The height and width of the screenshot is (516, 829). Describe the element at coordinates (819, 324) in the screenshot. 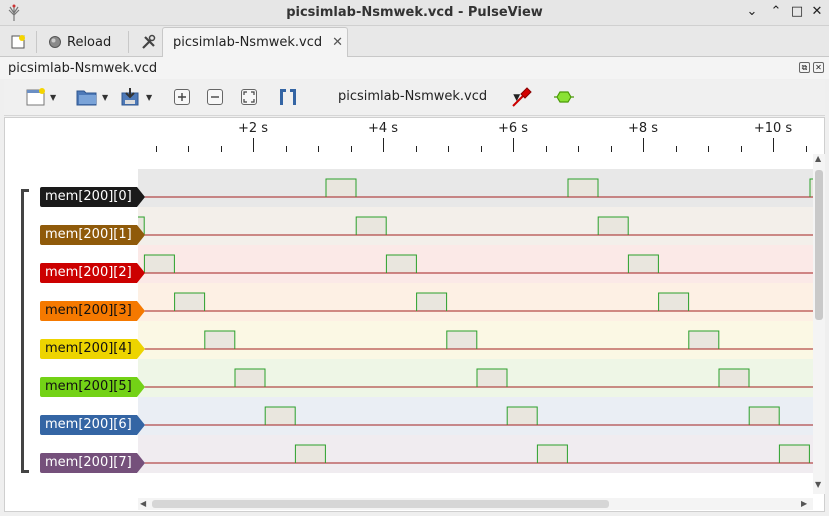

I see `vertical-scrollbar: ▲ ▼` at that location.